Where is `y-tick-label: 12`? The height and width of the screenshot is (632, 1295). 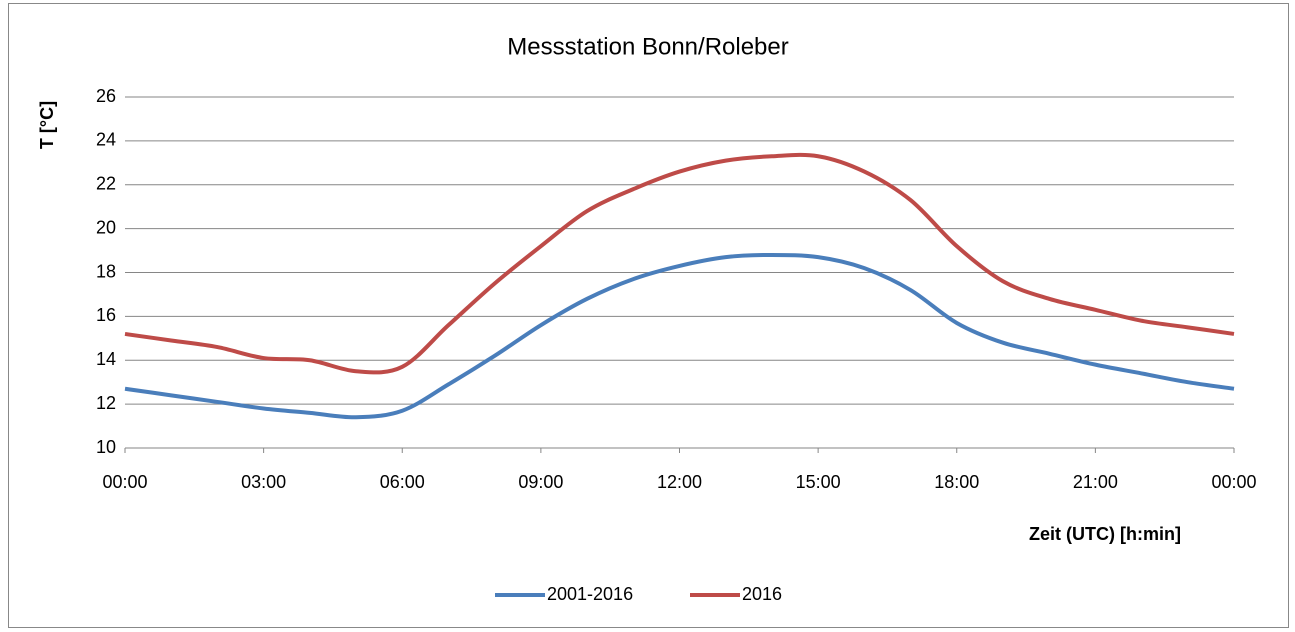 y-tick-label: 12 is located at coordinates (106, 403).